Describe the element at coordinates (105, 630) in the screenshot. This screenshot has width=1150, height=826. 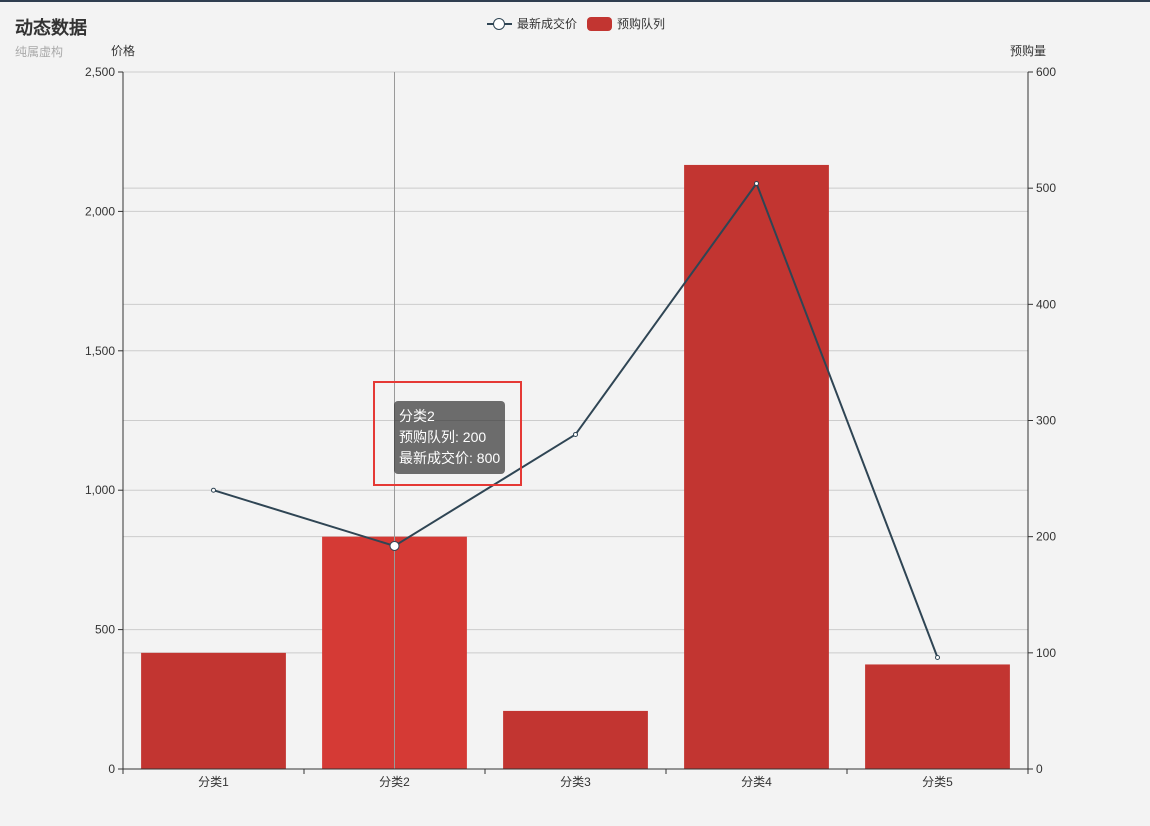
I see `y-tick-label-left: 500` at that location.